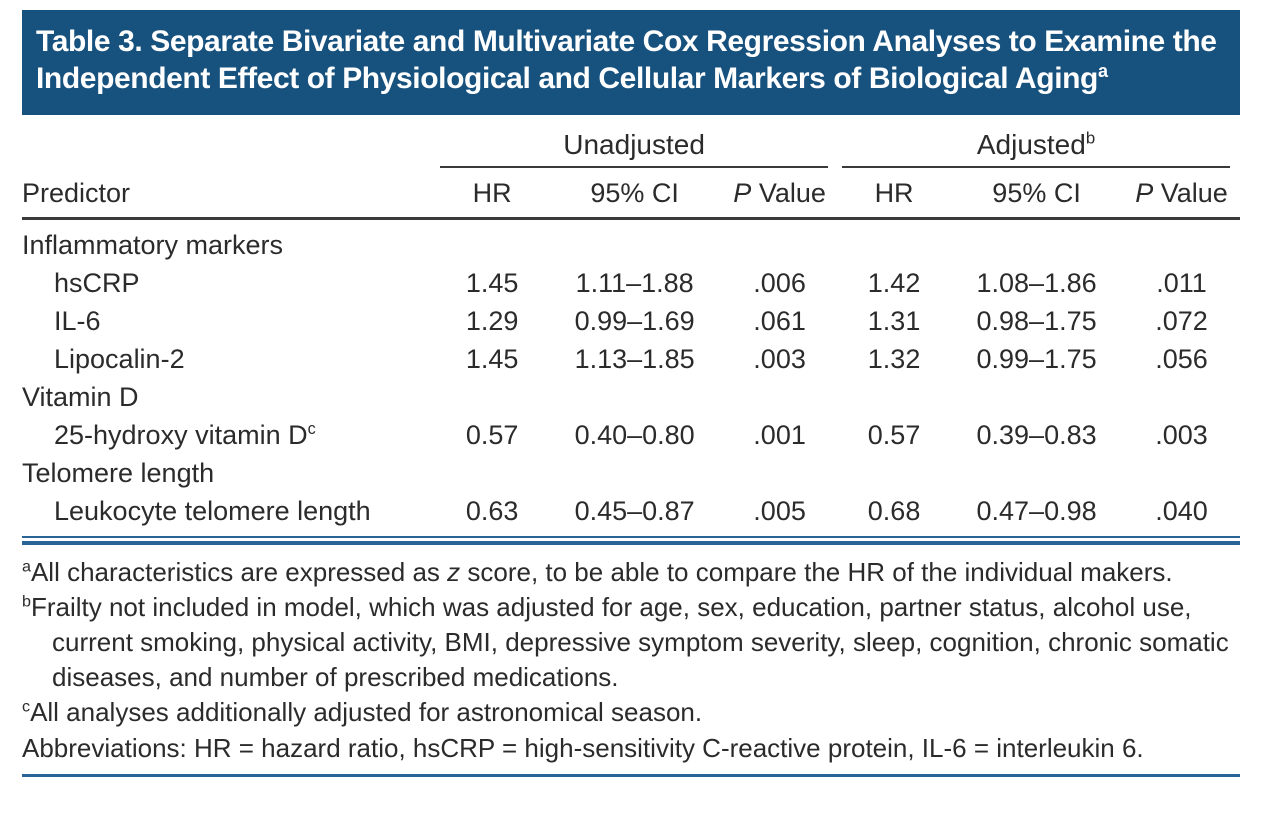  What do you see at coordinates (631, 776) in the screenshot?
I see `figure-bottom-rule` at bounding box center [631, 776].